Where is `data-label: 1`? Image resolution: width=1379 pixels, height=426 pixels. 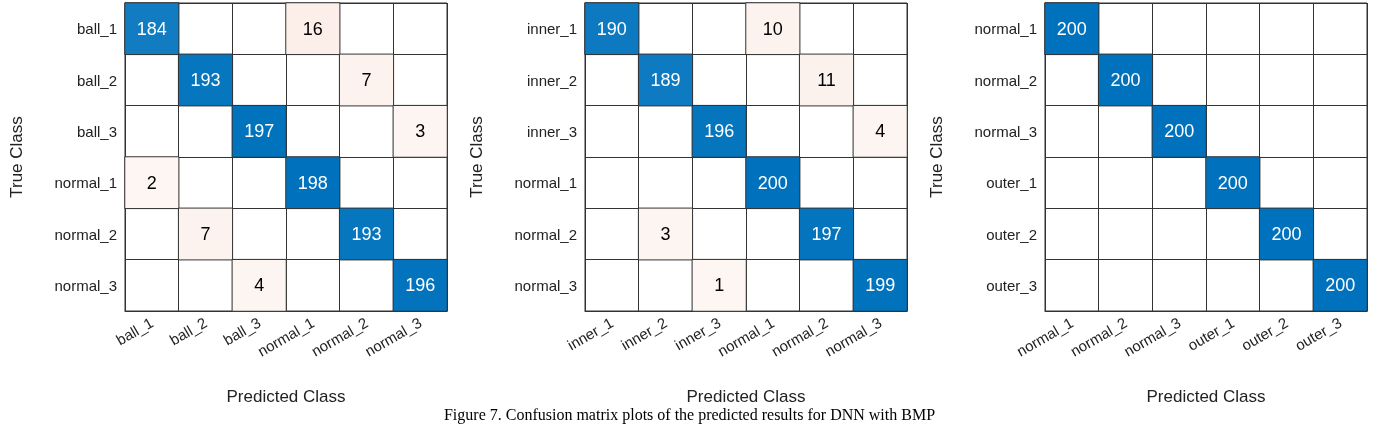 data-label: 1 is located at coordinates (719, 285).